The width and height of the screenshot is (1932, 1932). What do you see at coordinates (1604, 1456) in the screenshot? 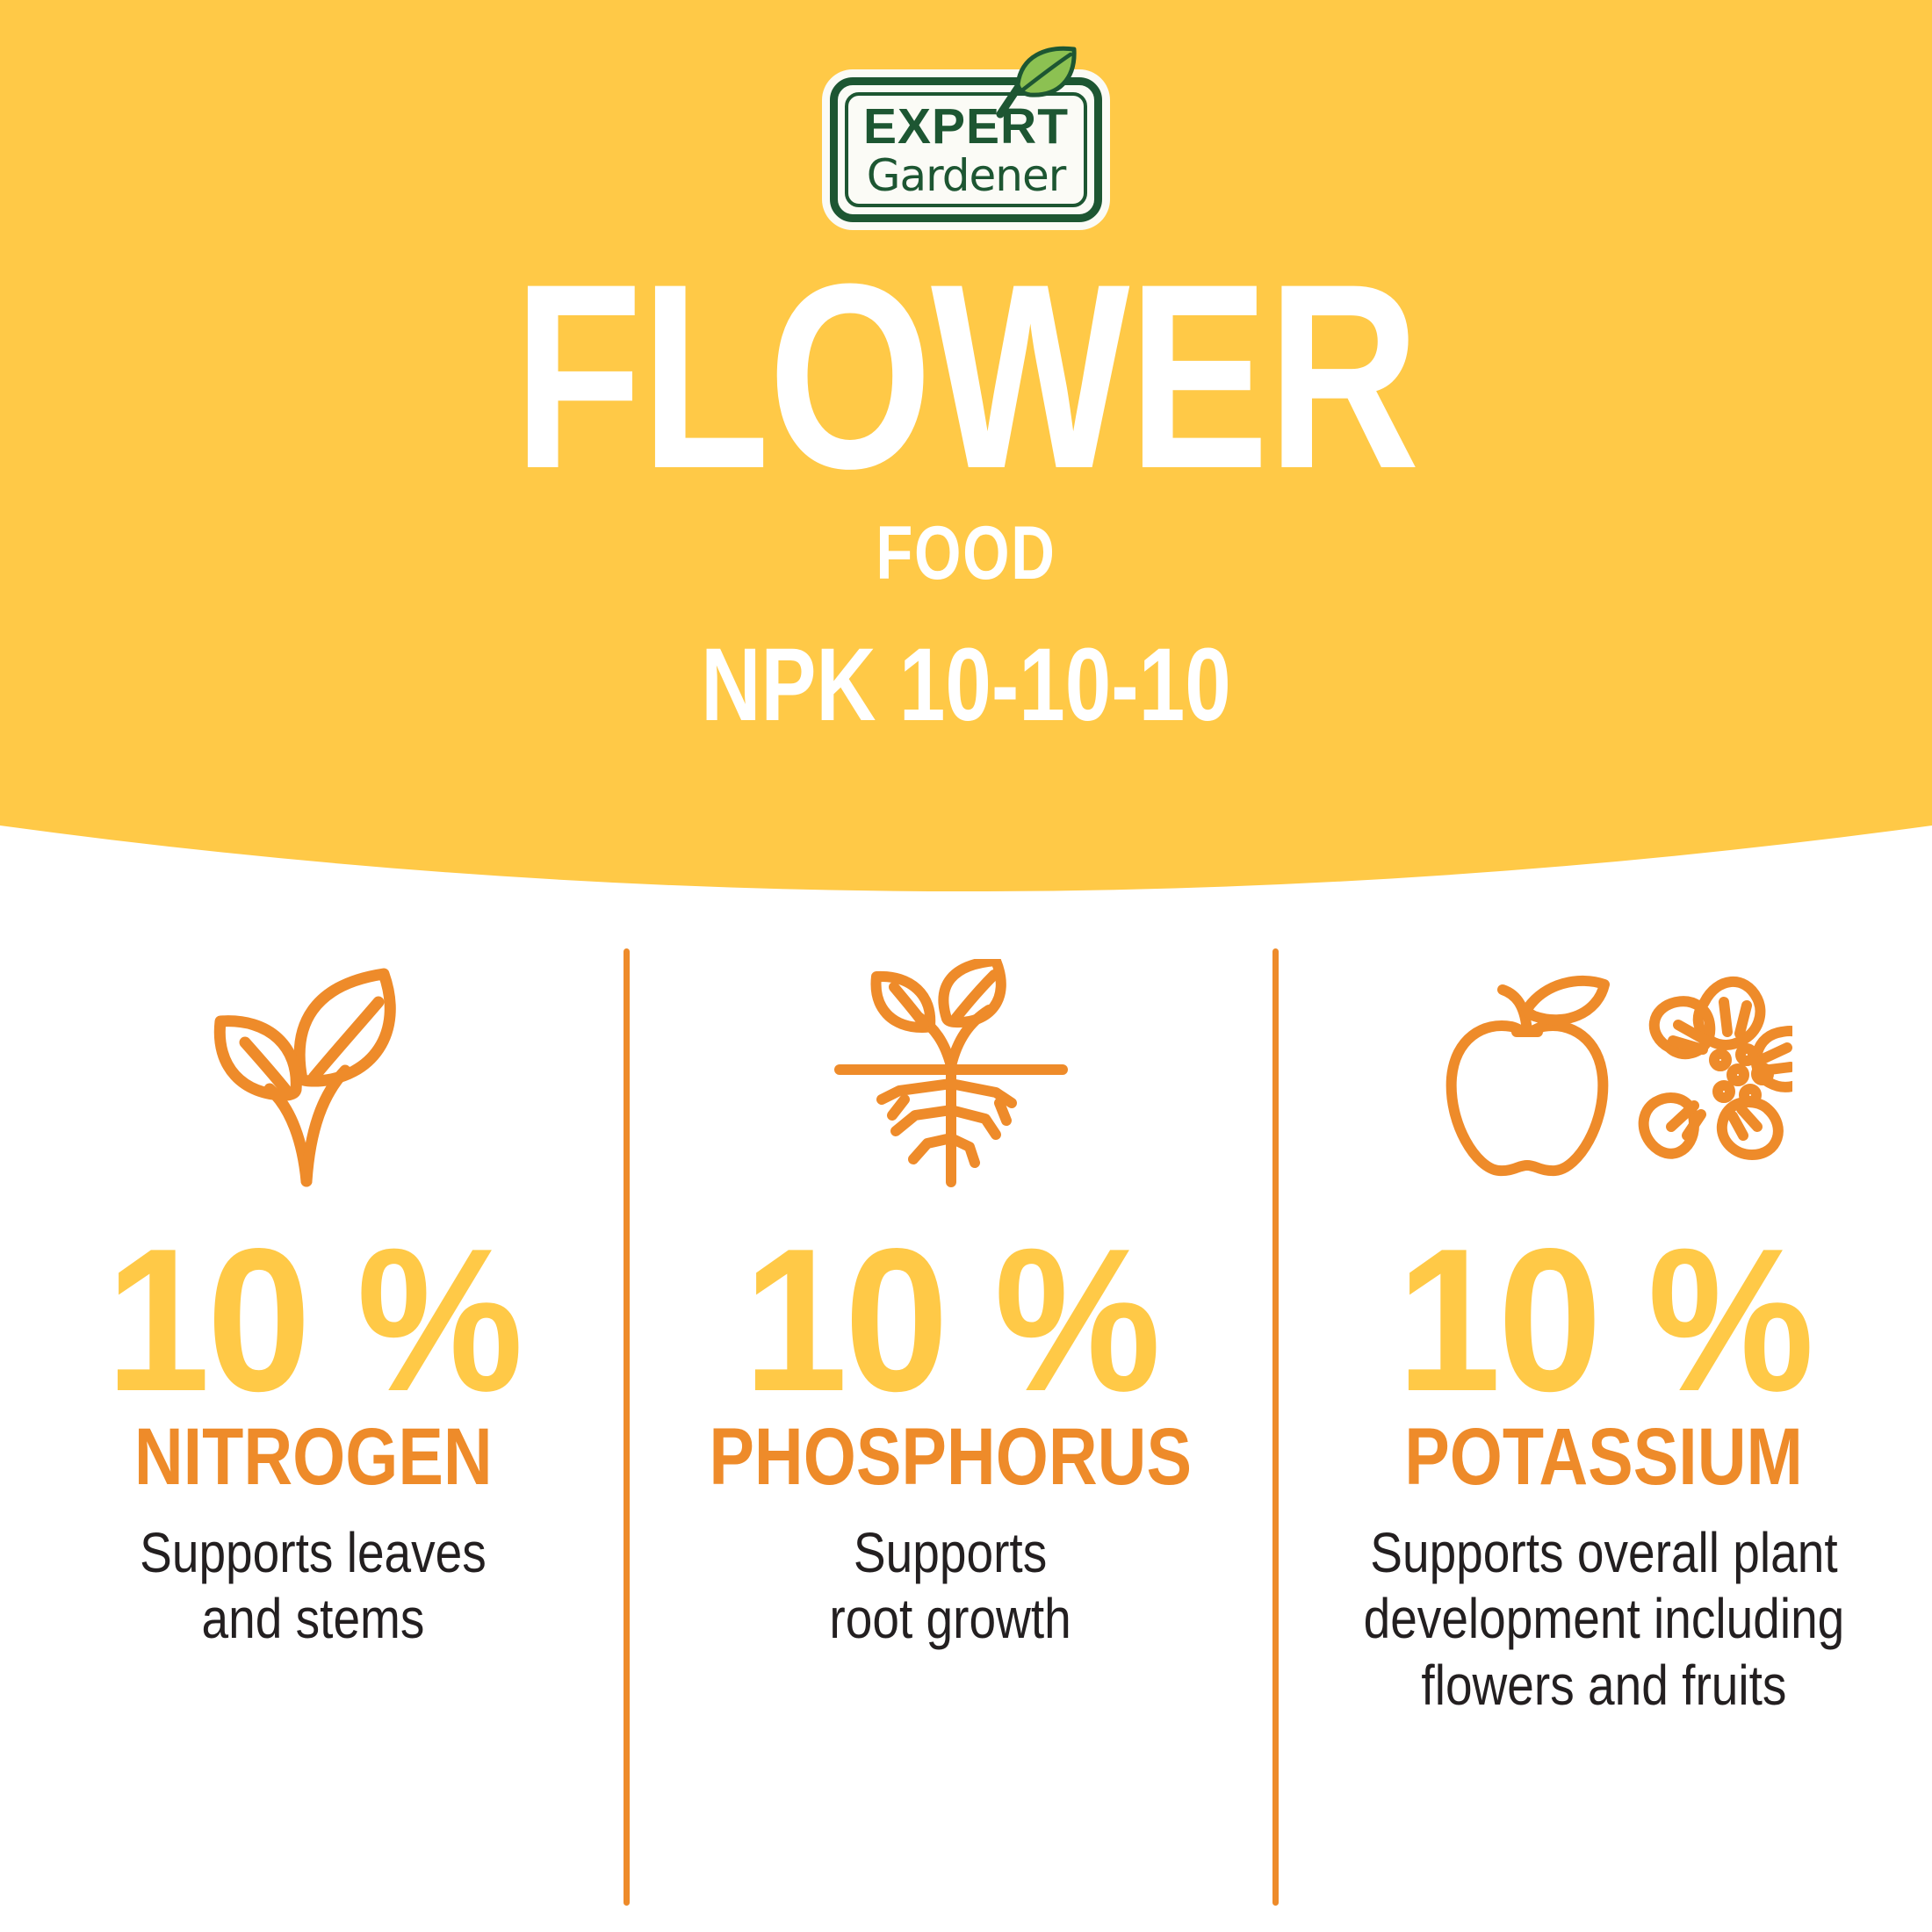
I see `potassium-label: POTASSIUM` at bounding box center [1604, 1456].